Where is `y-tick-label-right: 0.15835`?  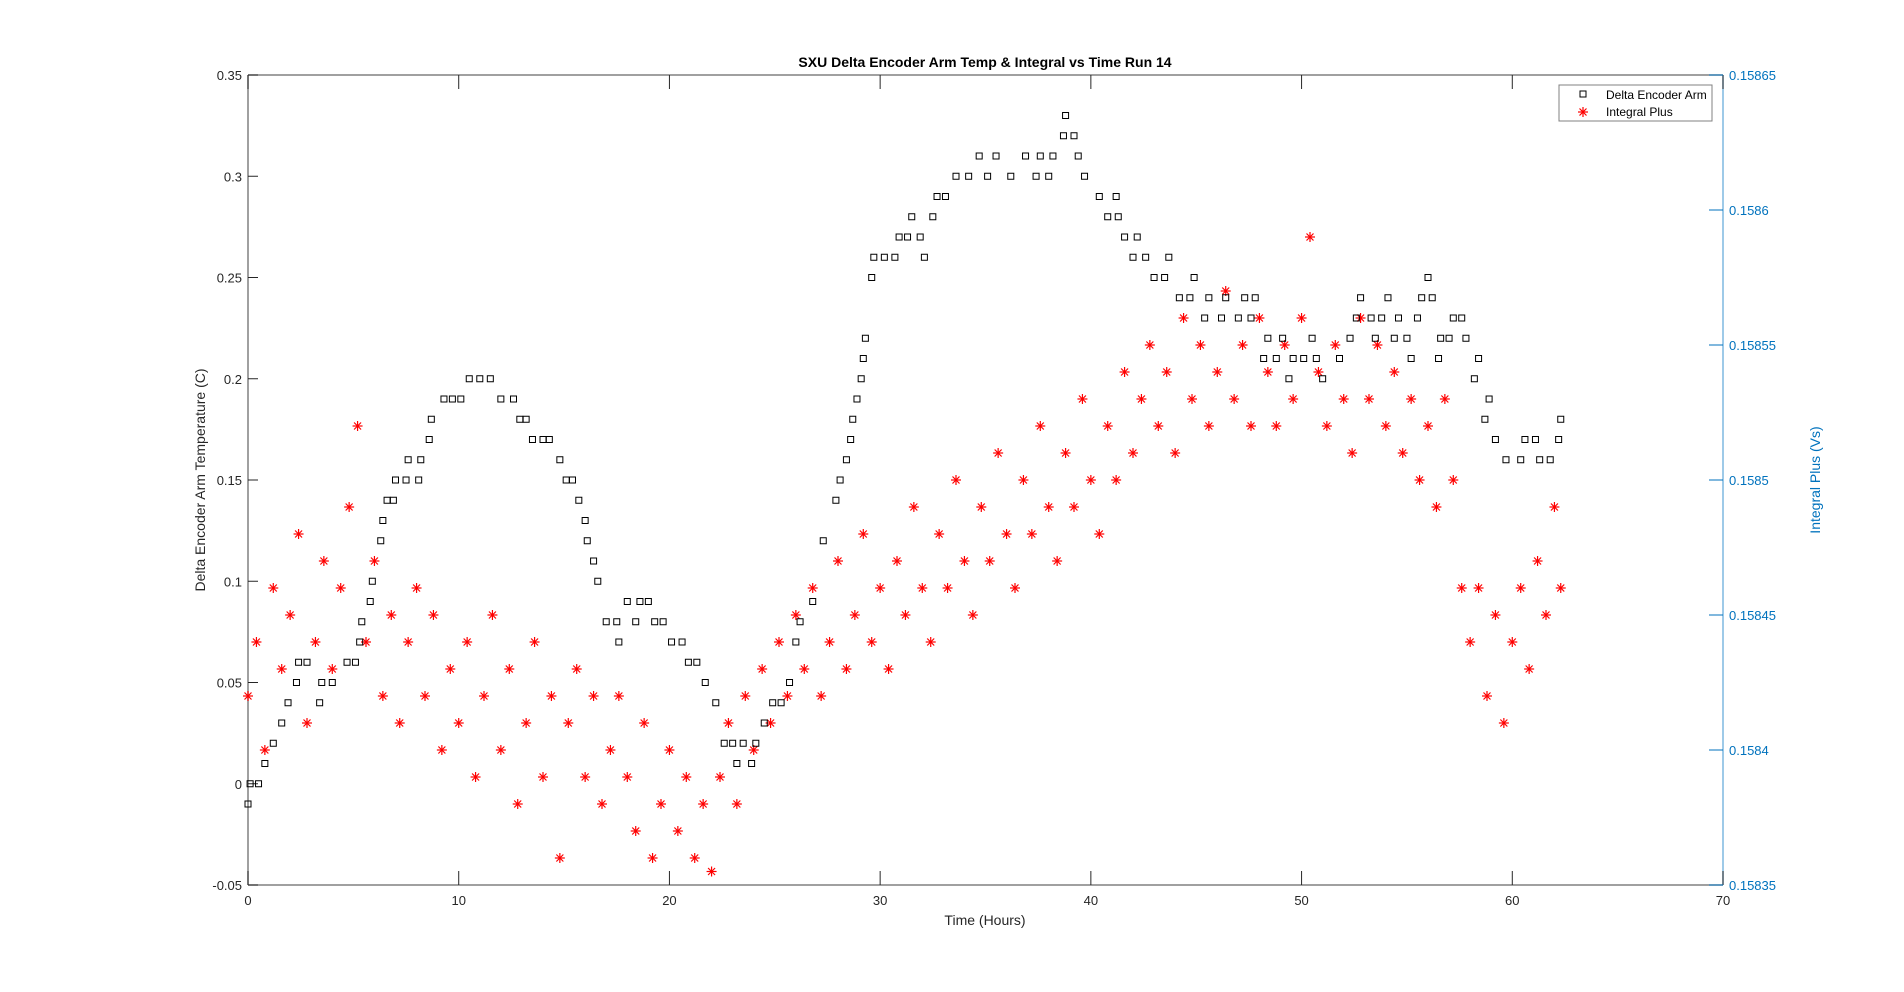 y-tick-label-right: 0.15835 is located at coordinates (1752, 885).